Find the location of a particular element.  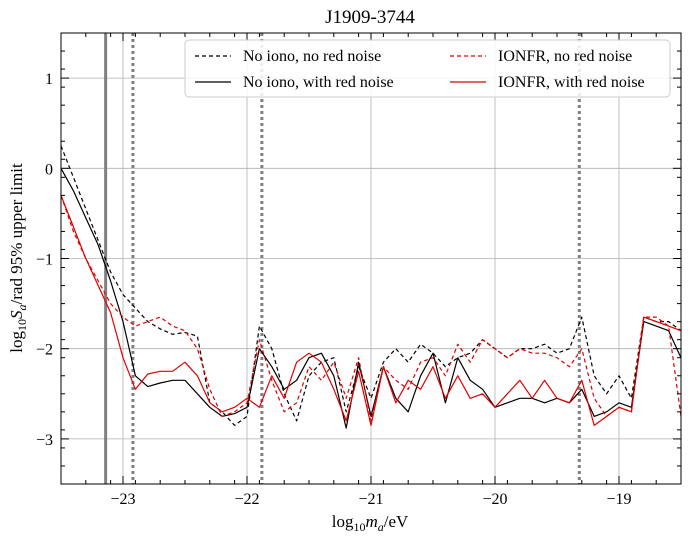

legend-label: No iono, with red noise is located at coordinates (318, 82).